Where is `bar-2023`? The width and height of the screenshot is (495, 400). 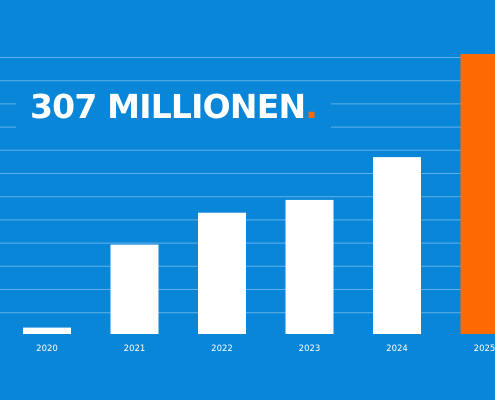
bar-2023 is located at coordinates (309, 266).